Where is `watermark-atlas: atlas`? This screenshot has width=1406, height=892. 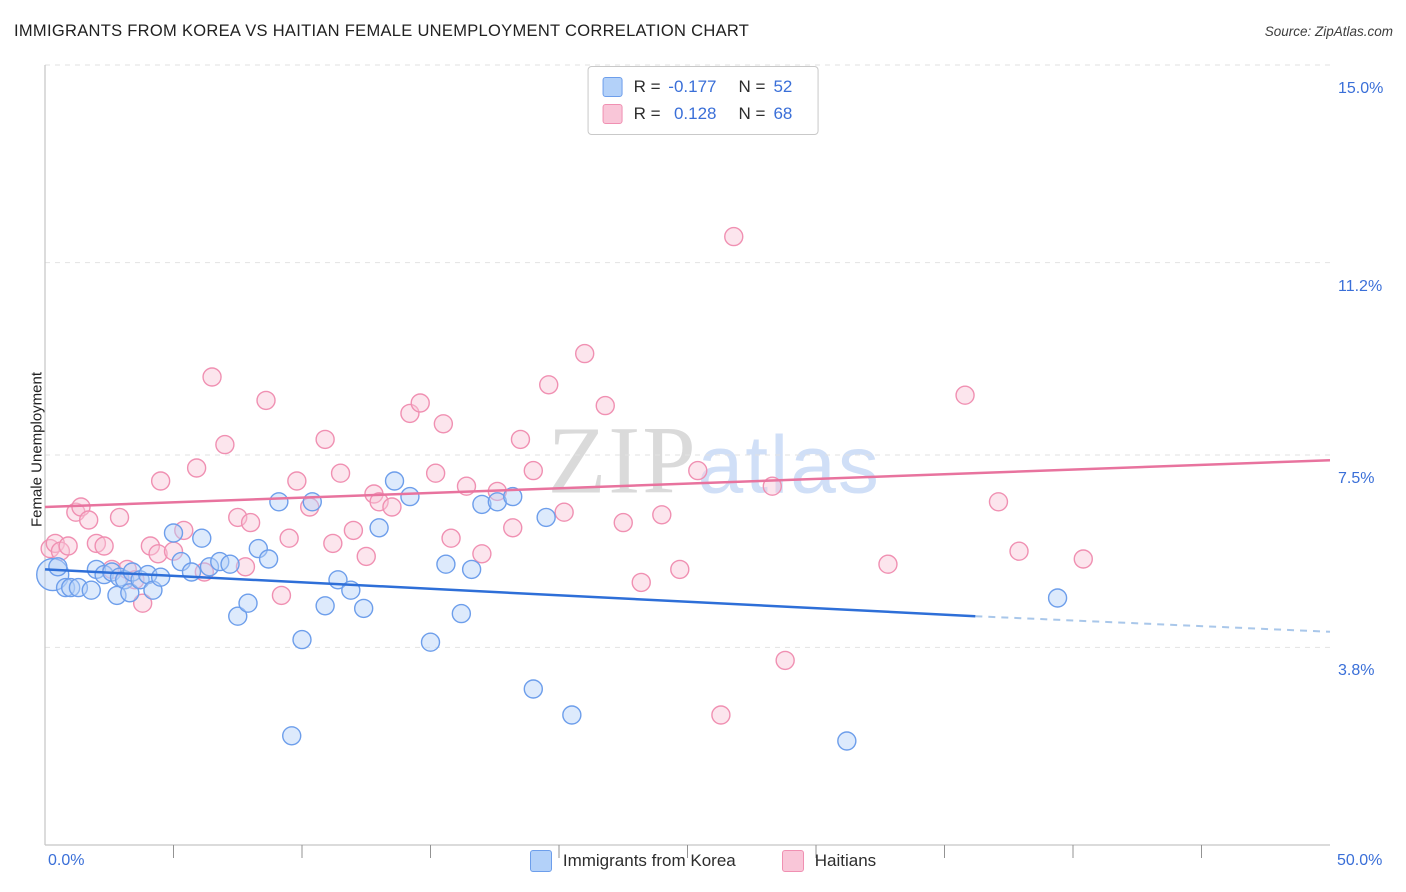
watermark-atlas: atlas is located at coordinates (789, 465).